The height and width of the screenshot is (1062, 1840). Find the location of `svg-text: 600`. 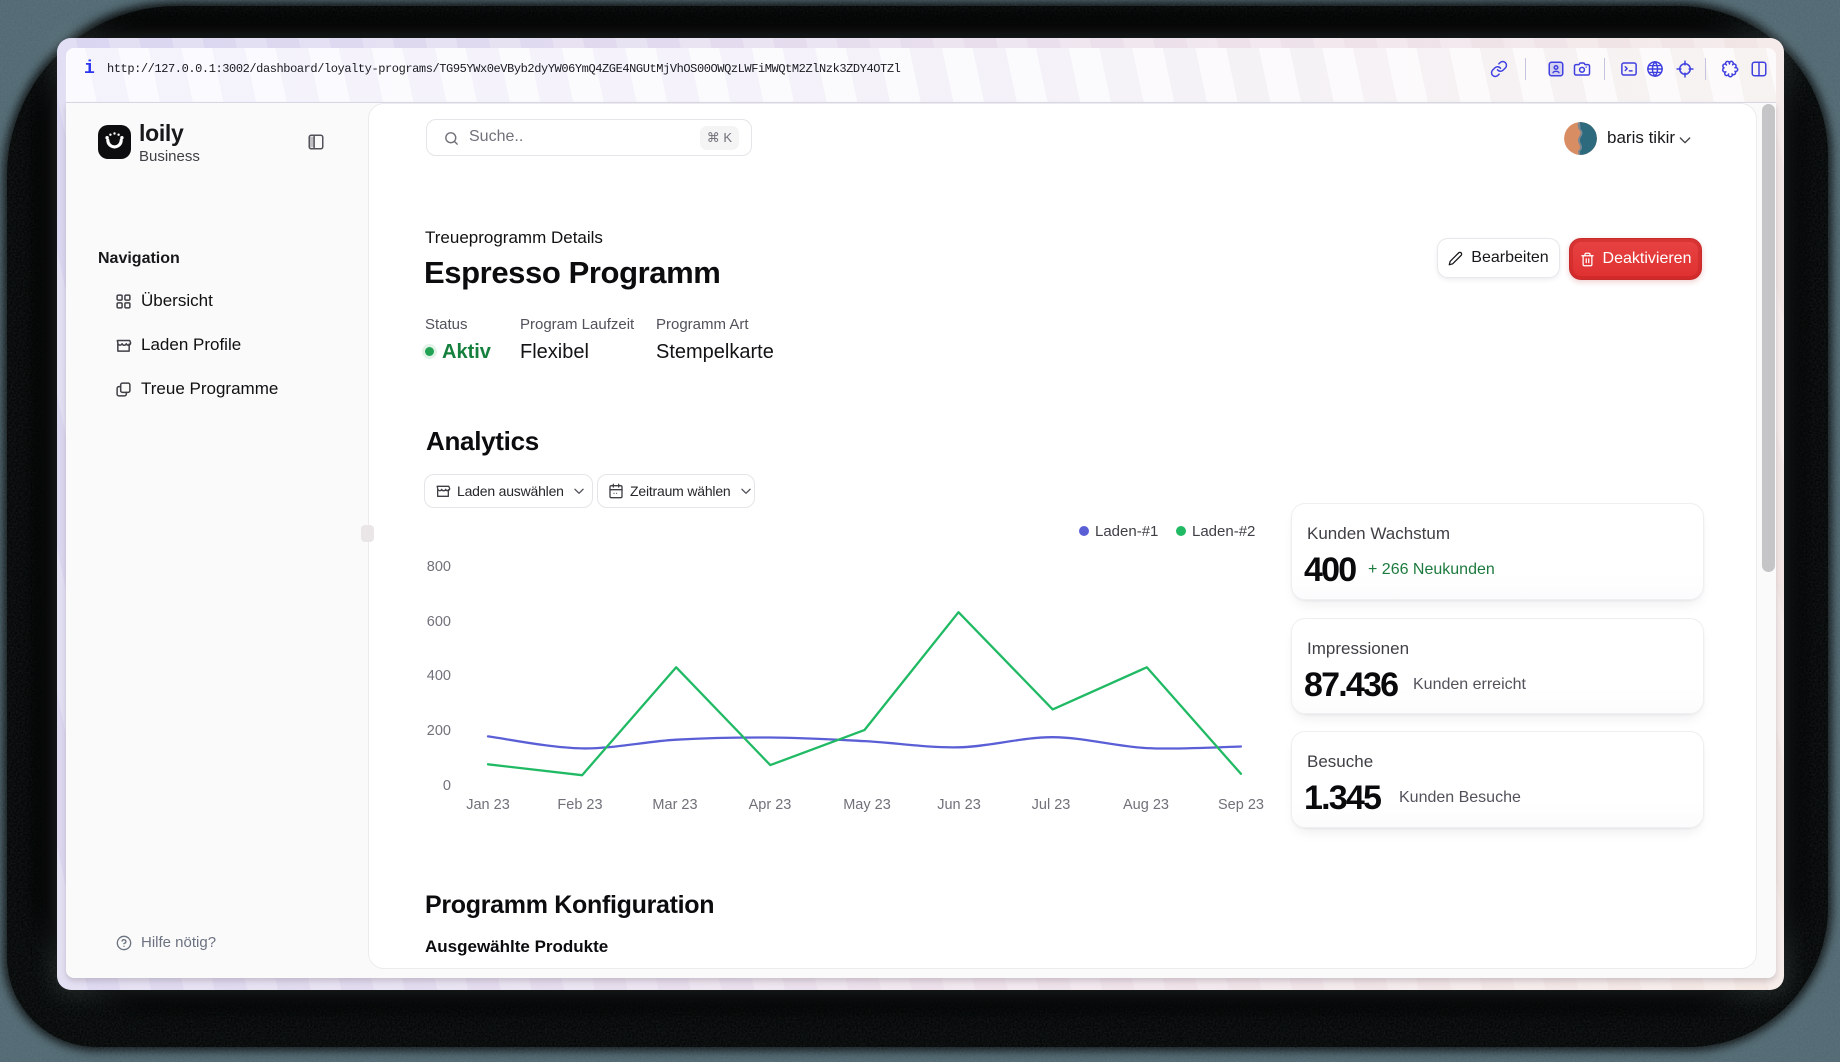

svg-text: 600 is located at coordinates (439, 622).